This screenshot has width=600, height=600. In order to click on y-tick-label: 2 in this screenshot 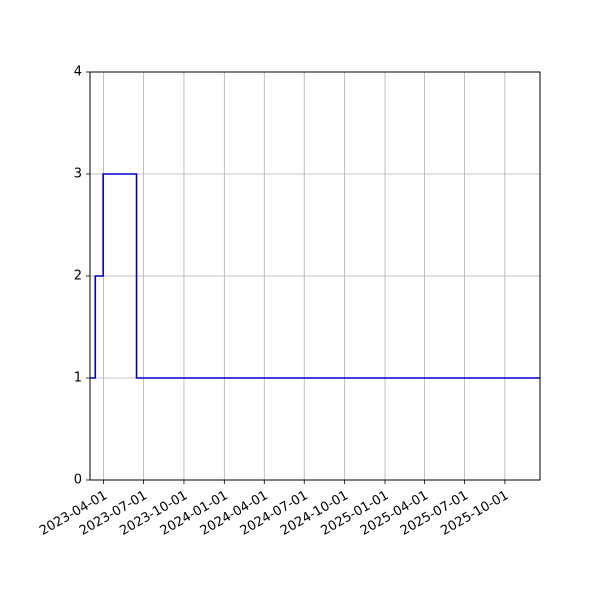, I will do `click(78, 276)`.